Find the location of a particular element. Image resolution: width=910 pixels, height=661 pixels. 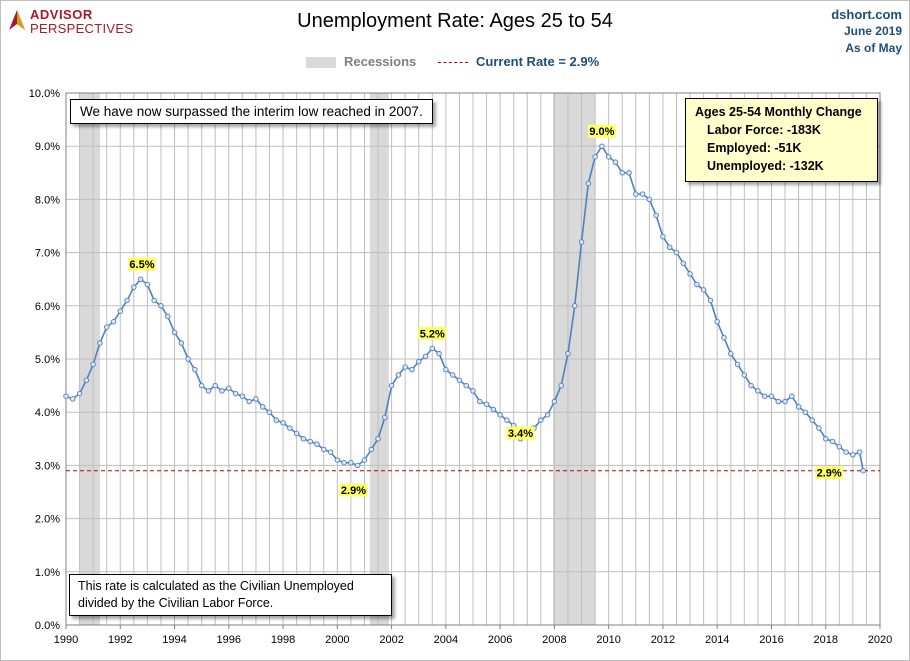

data-label: 9.0% is located at coordinates (601, 131).